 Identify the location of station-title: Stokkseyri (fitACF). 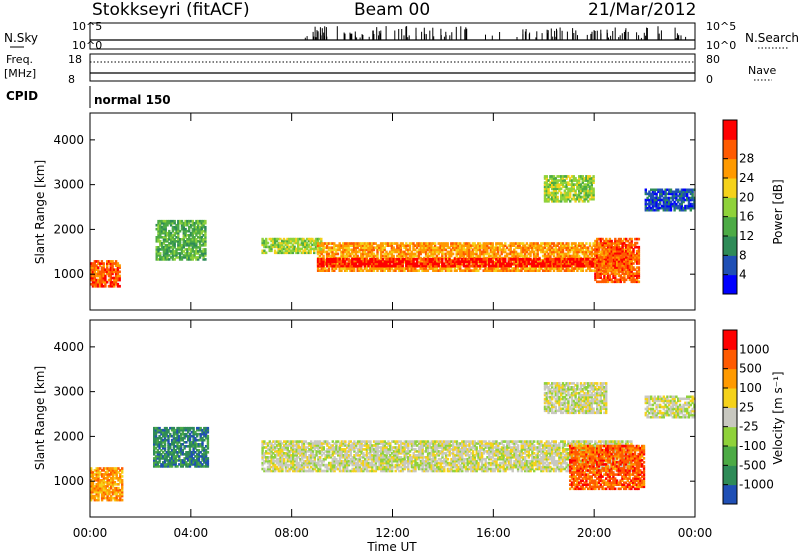
(171, 10).